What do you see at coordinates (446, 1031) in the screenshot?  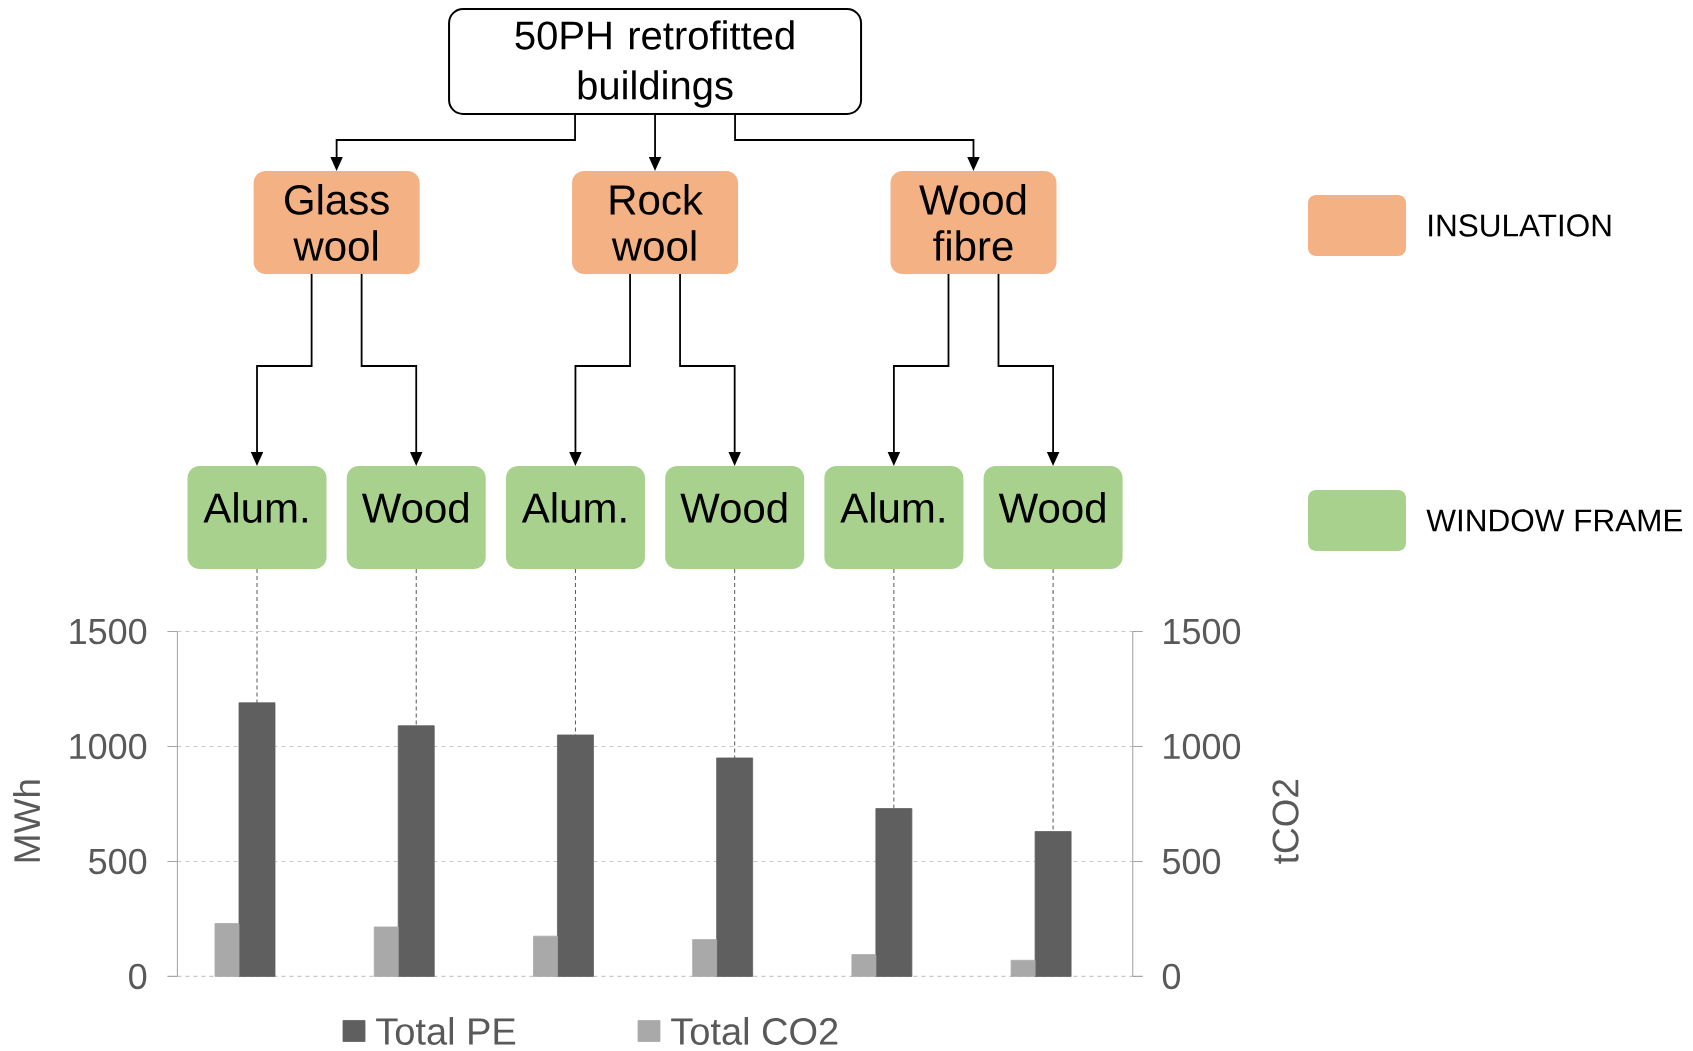 I see `legend-label: Total PE` at bounding box center [446, 1031].